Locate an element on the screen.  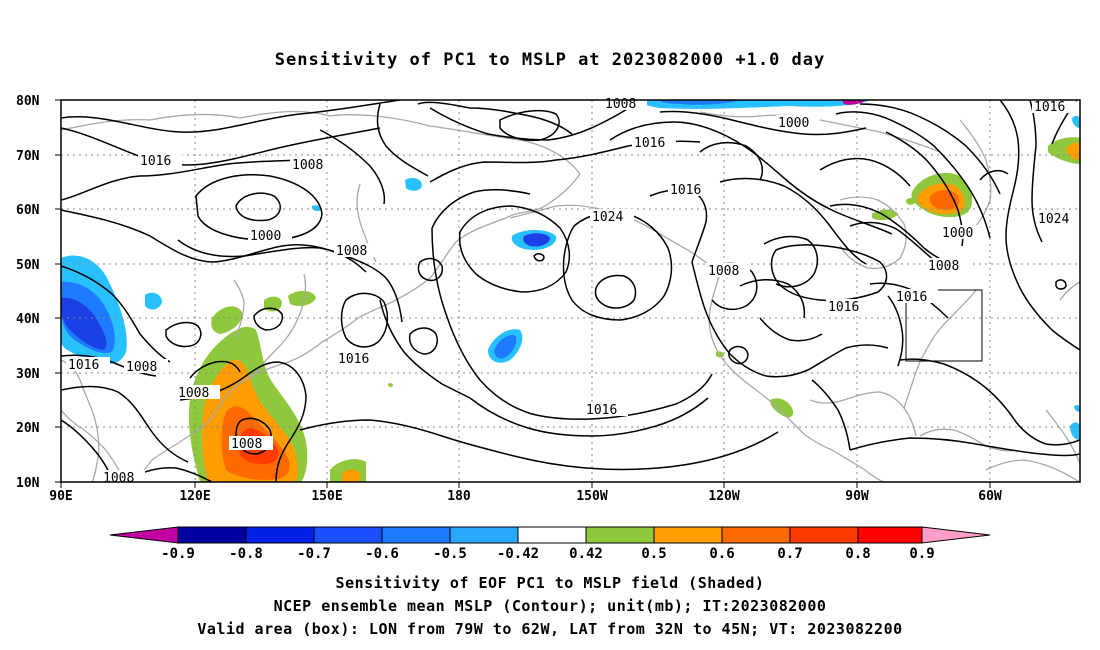
lon-label-150e: 150E is located at coordinates (326, 496).